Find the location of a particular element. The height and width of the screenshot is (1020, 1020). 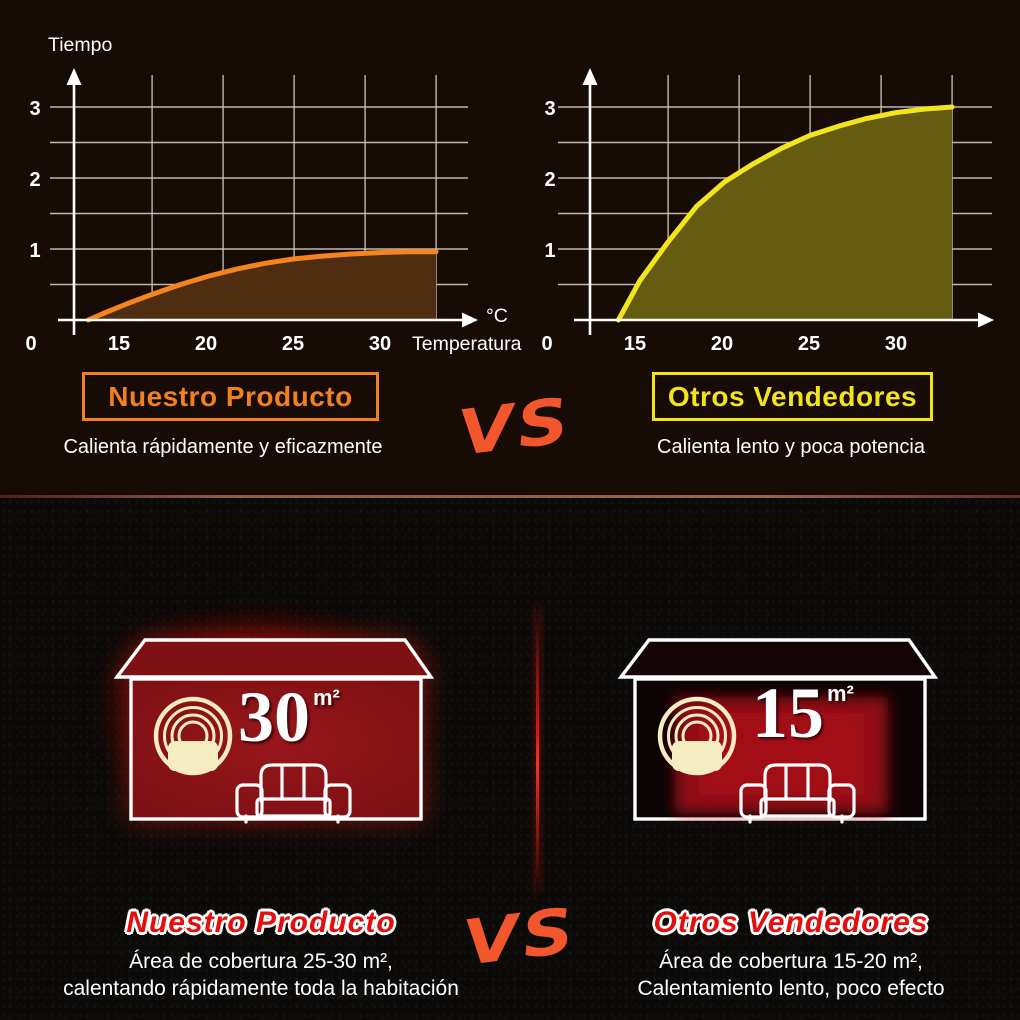

x-axis-unit: °C is located at coordinates (497, 316).